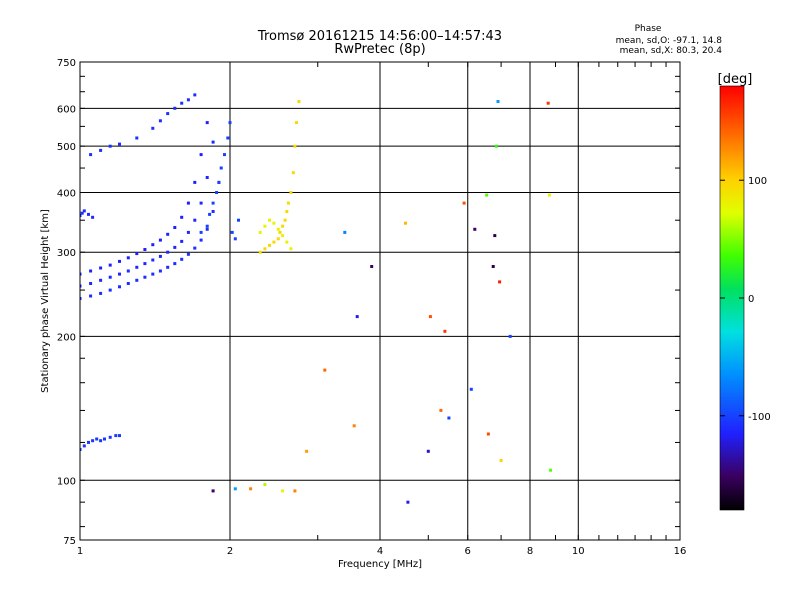 Image resolution: width=800 pixels, height=600 pixels. I want to click on phase-mean-x: mean, sd,X: 80.3, 20.4, so click(671, 51).